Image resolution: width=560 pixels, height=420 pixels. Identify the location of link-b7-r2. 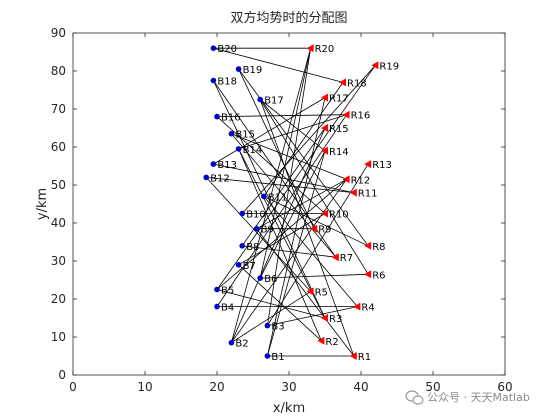
(280, 303).